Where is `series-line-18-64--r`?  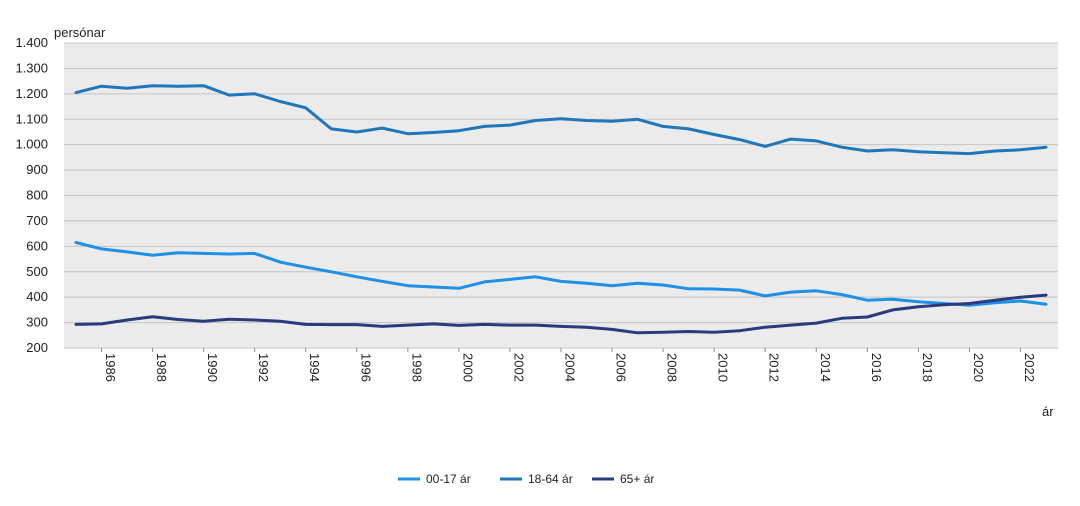 series-line-18-64--r is located at coordinates (561, 120).